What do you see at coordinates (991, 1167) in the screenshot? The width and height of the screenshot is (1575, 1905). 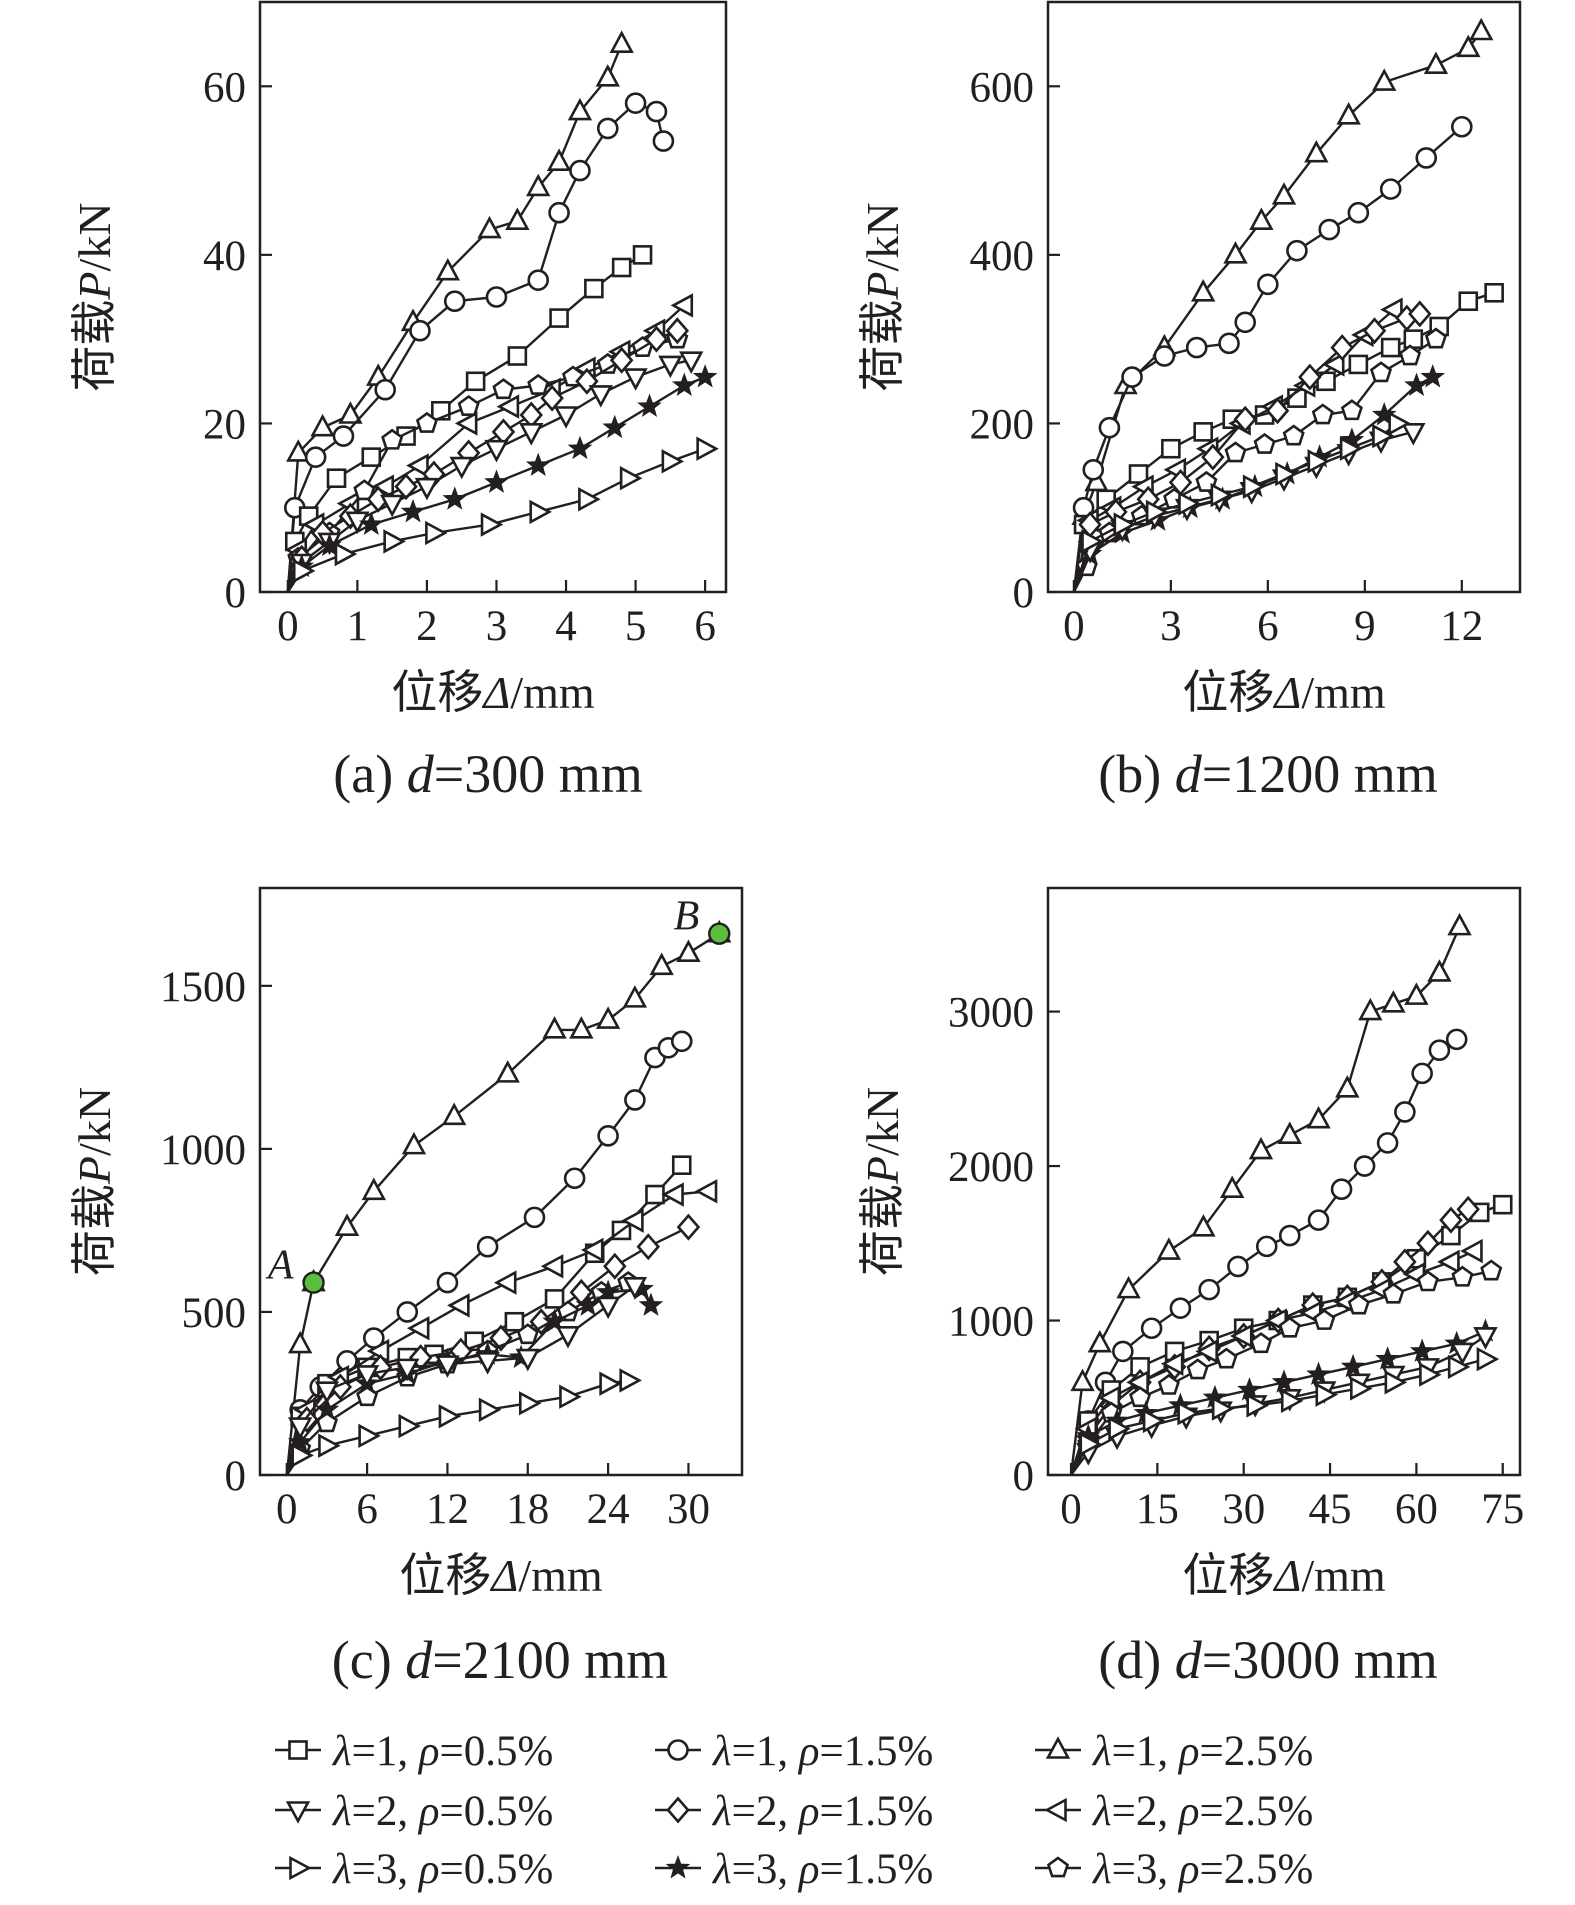 I see `y-tick-label: 2000` at bounding box center [991, 1167].